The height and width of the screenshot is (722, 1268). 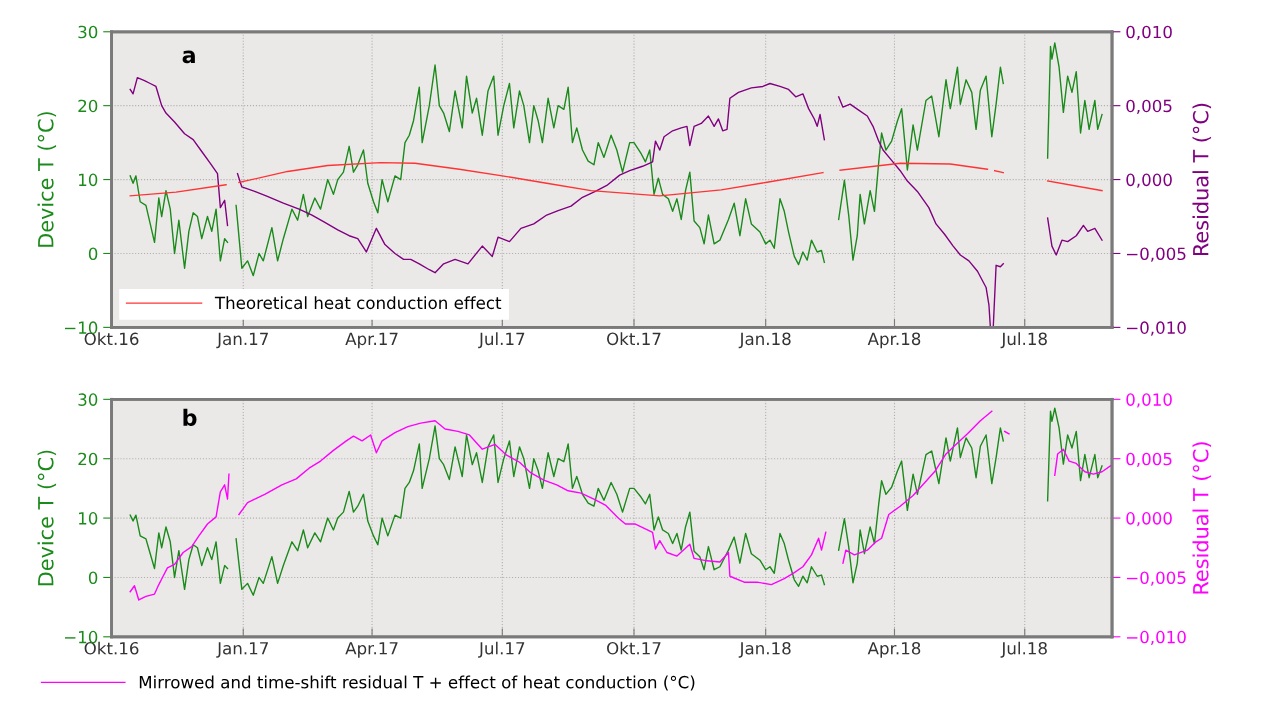 I want to click on legend-label: Theoretical heat conduction effect, so click(x=358, y=303).